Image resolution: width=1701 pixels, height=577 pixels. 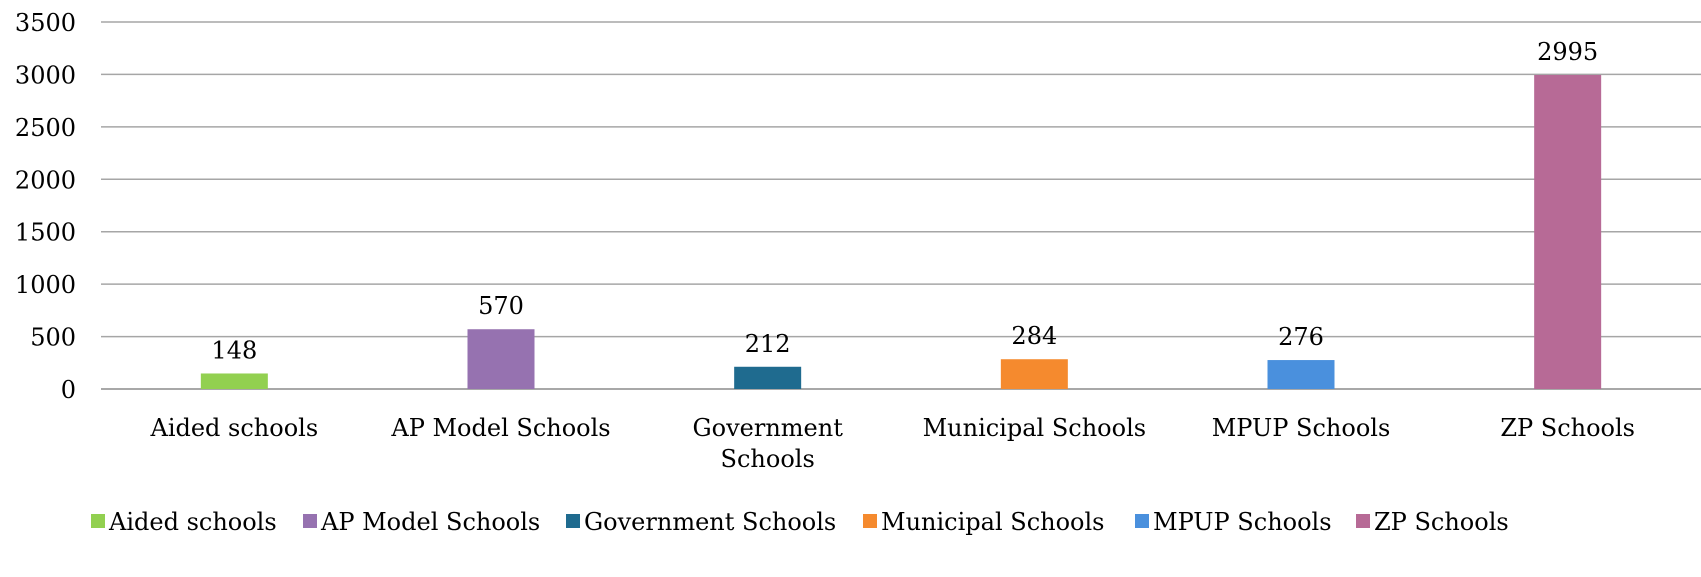 What do you see at coordinates (53, 338) in the screenshot?
I see `y-tick-label: 500` at bounding box center [53, 338].